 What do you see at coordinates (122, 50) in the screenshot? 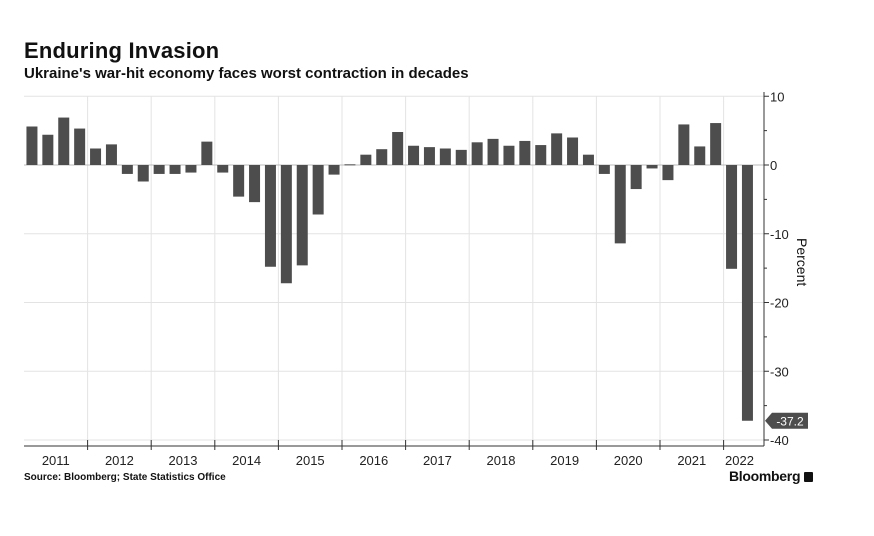
I see `chart-title: Enduring Invasion` at bounding box center [122, 50].